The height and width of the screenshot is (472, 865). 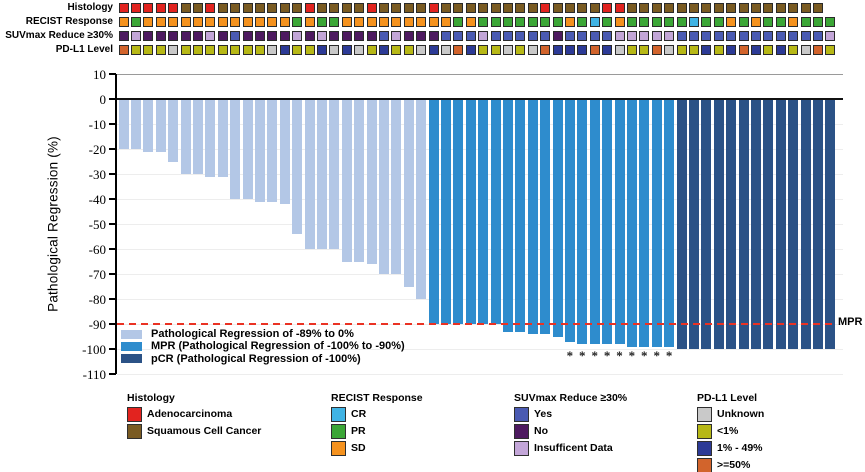 What do you see at coordinates (256, 358) in the screenshot?
I see `chart-legend-label: pCR (Pathological Regression of -100%)` at bounding box center [256, 358].